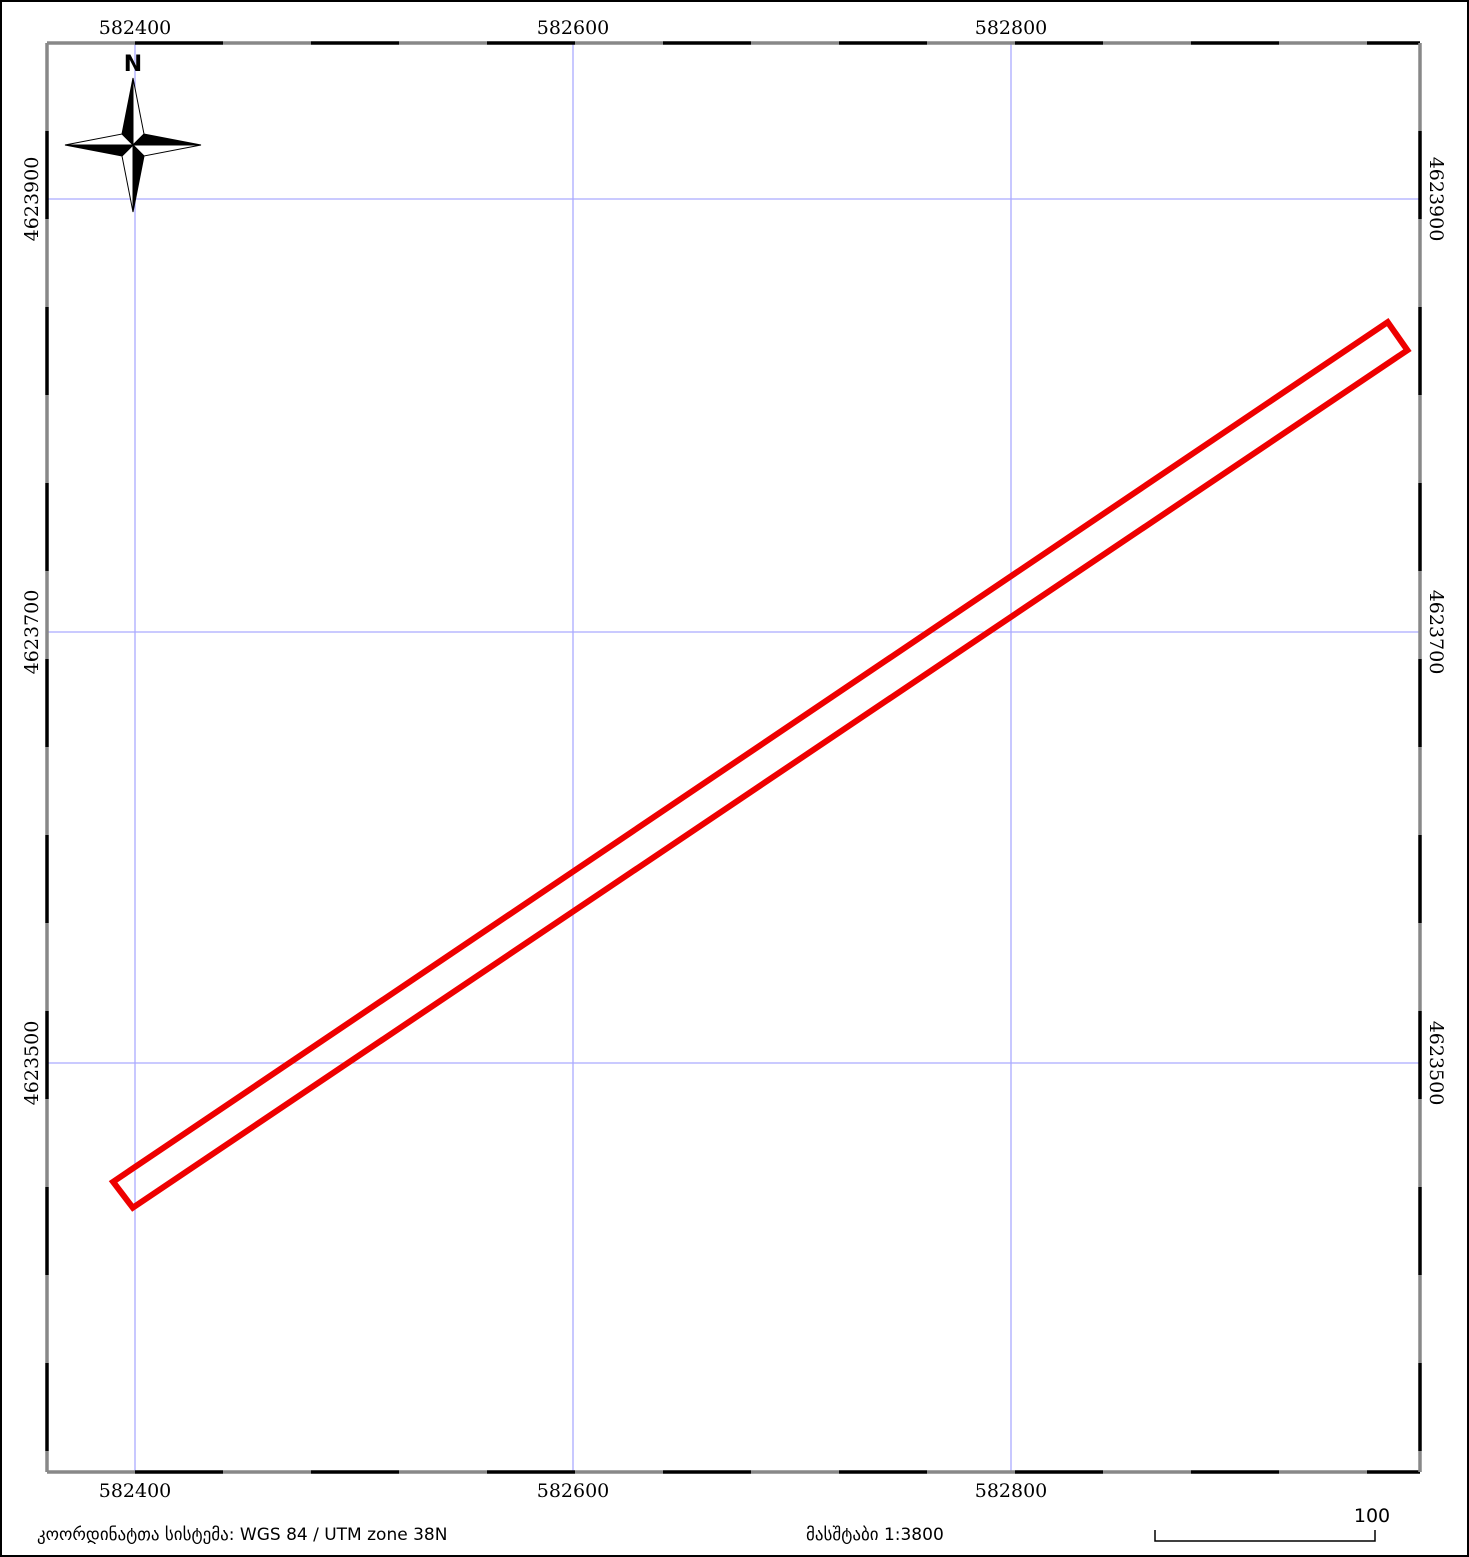 Image resolution: width=1469 pixels, height=1557 pixels. What do you see at coordinates (32, 1063) in the screenshot?
I see `y-tick-left-4623500: 4623500` at bounding box center [32, 1063].